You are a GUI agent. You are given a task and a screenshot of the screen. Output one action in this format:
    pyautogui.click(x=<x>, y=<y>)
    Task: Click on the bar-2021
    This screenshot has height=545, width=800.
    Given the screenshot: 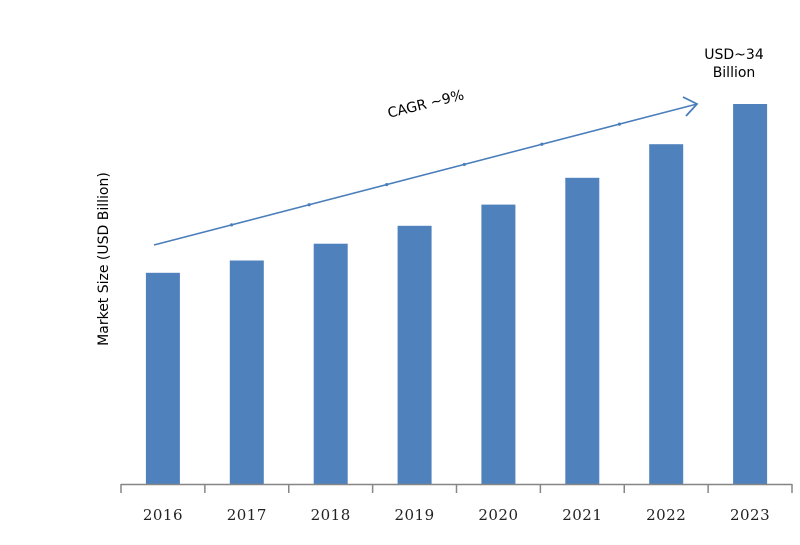 What is the action you would take?
    pyautogui.click(x=582, y=331)
    